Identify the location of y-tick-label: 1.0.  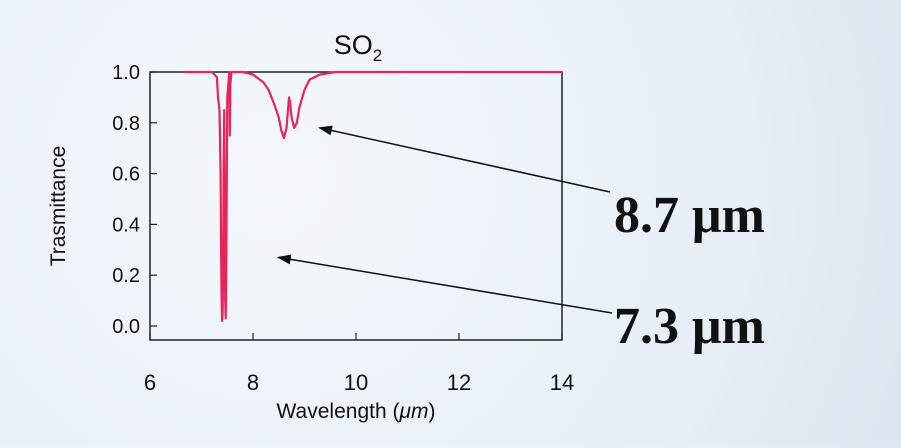
(126, 73).